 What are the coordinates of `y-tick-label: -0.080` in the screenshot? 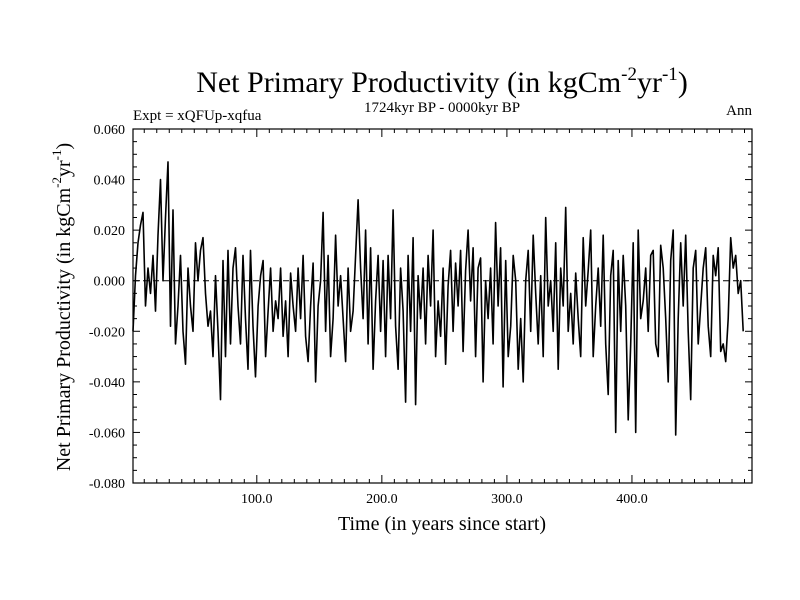 It's located at (107, 484).